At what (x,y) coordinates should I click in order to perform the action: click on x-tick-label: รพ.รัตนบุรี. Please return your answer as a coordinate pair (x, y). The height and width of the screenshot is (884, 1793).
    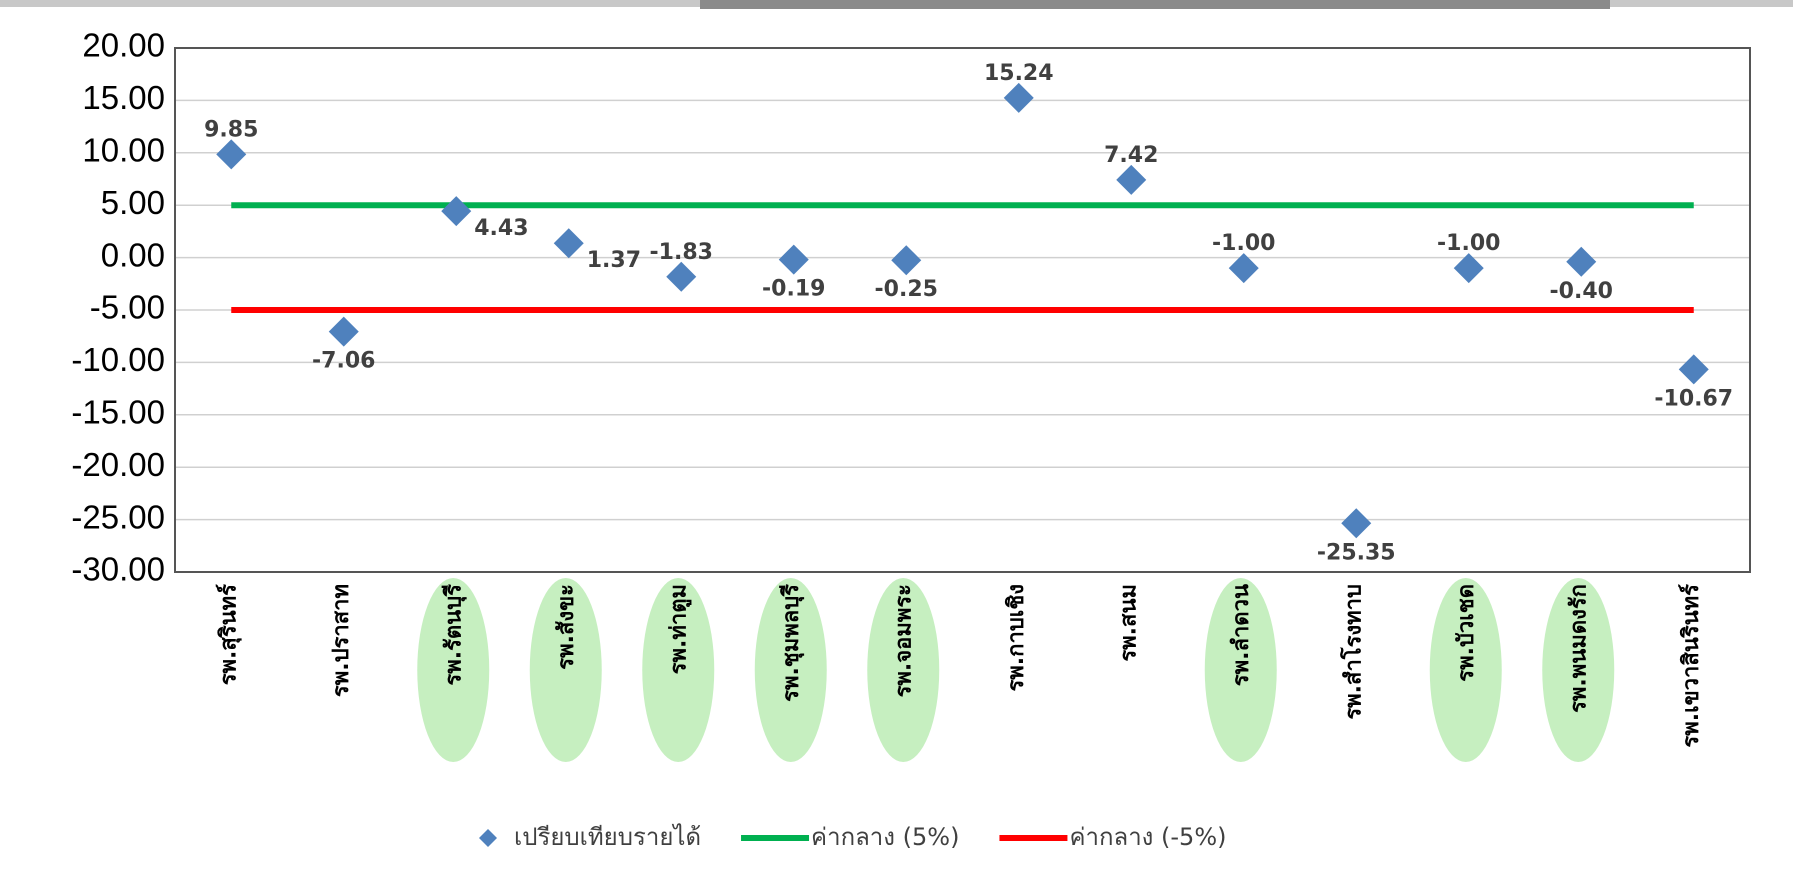
    Looking at the image, I should click on (454, 635).